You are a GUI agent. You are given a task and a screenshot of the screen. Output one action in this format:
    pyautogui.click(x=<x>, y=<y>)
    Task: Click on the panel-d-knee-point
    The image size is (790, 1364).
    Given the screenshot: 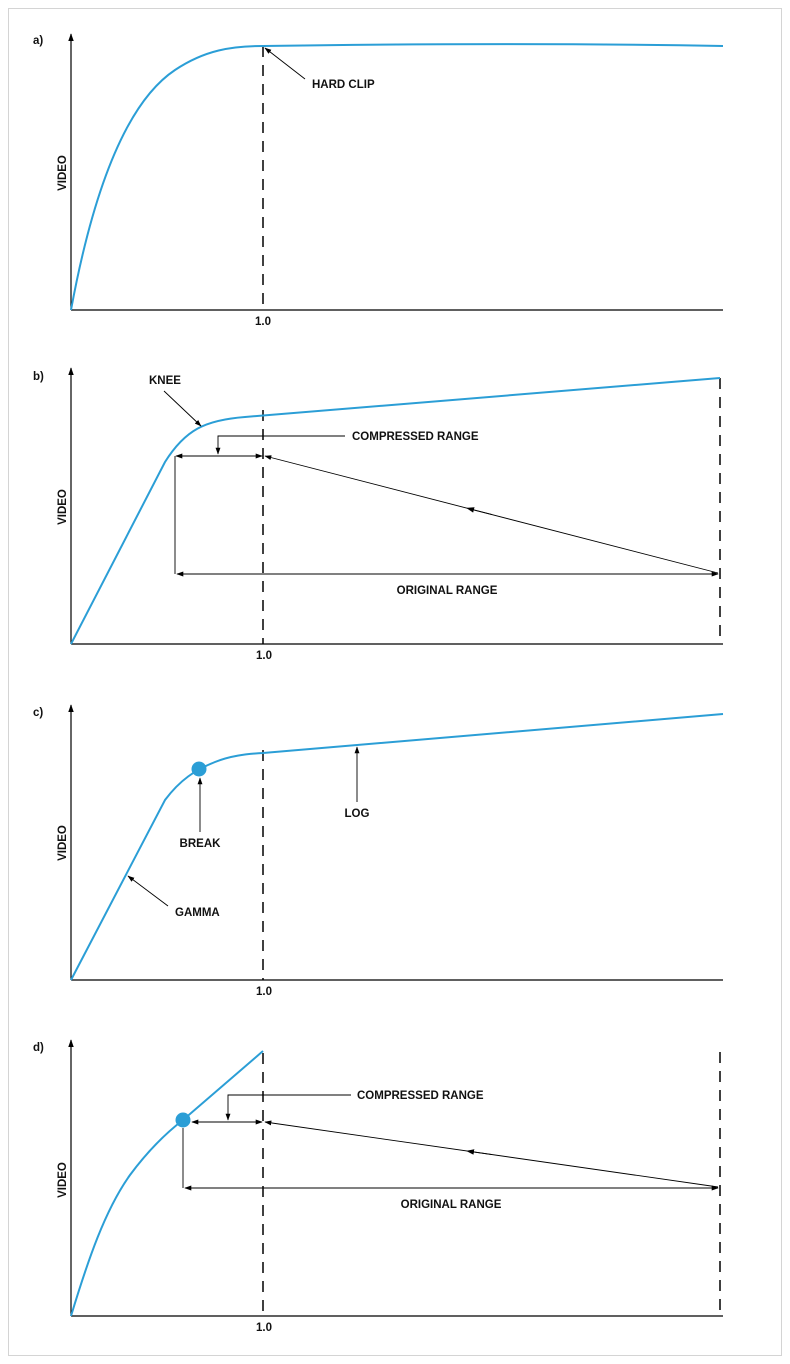 What is the action you would take?
    pyautogui.click(x=183, y=1120)
    